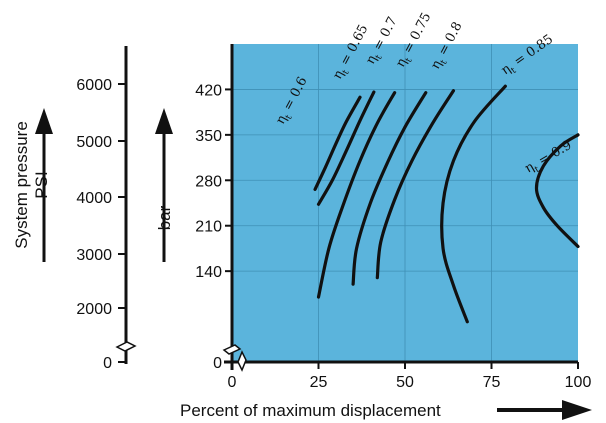  Describe the element at coordinates (21, 185) in the screenshot. I see `psi-axis-label-line1: System pressure` at that location.